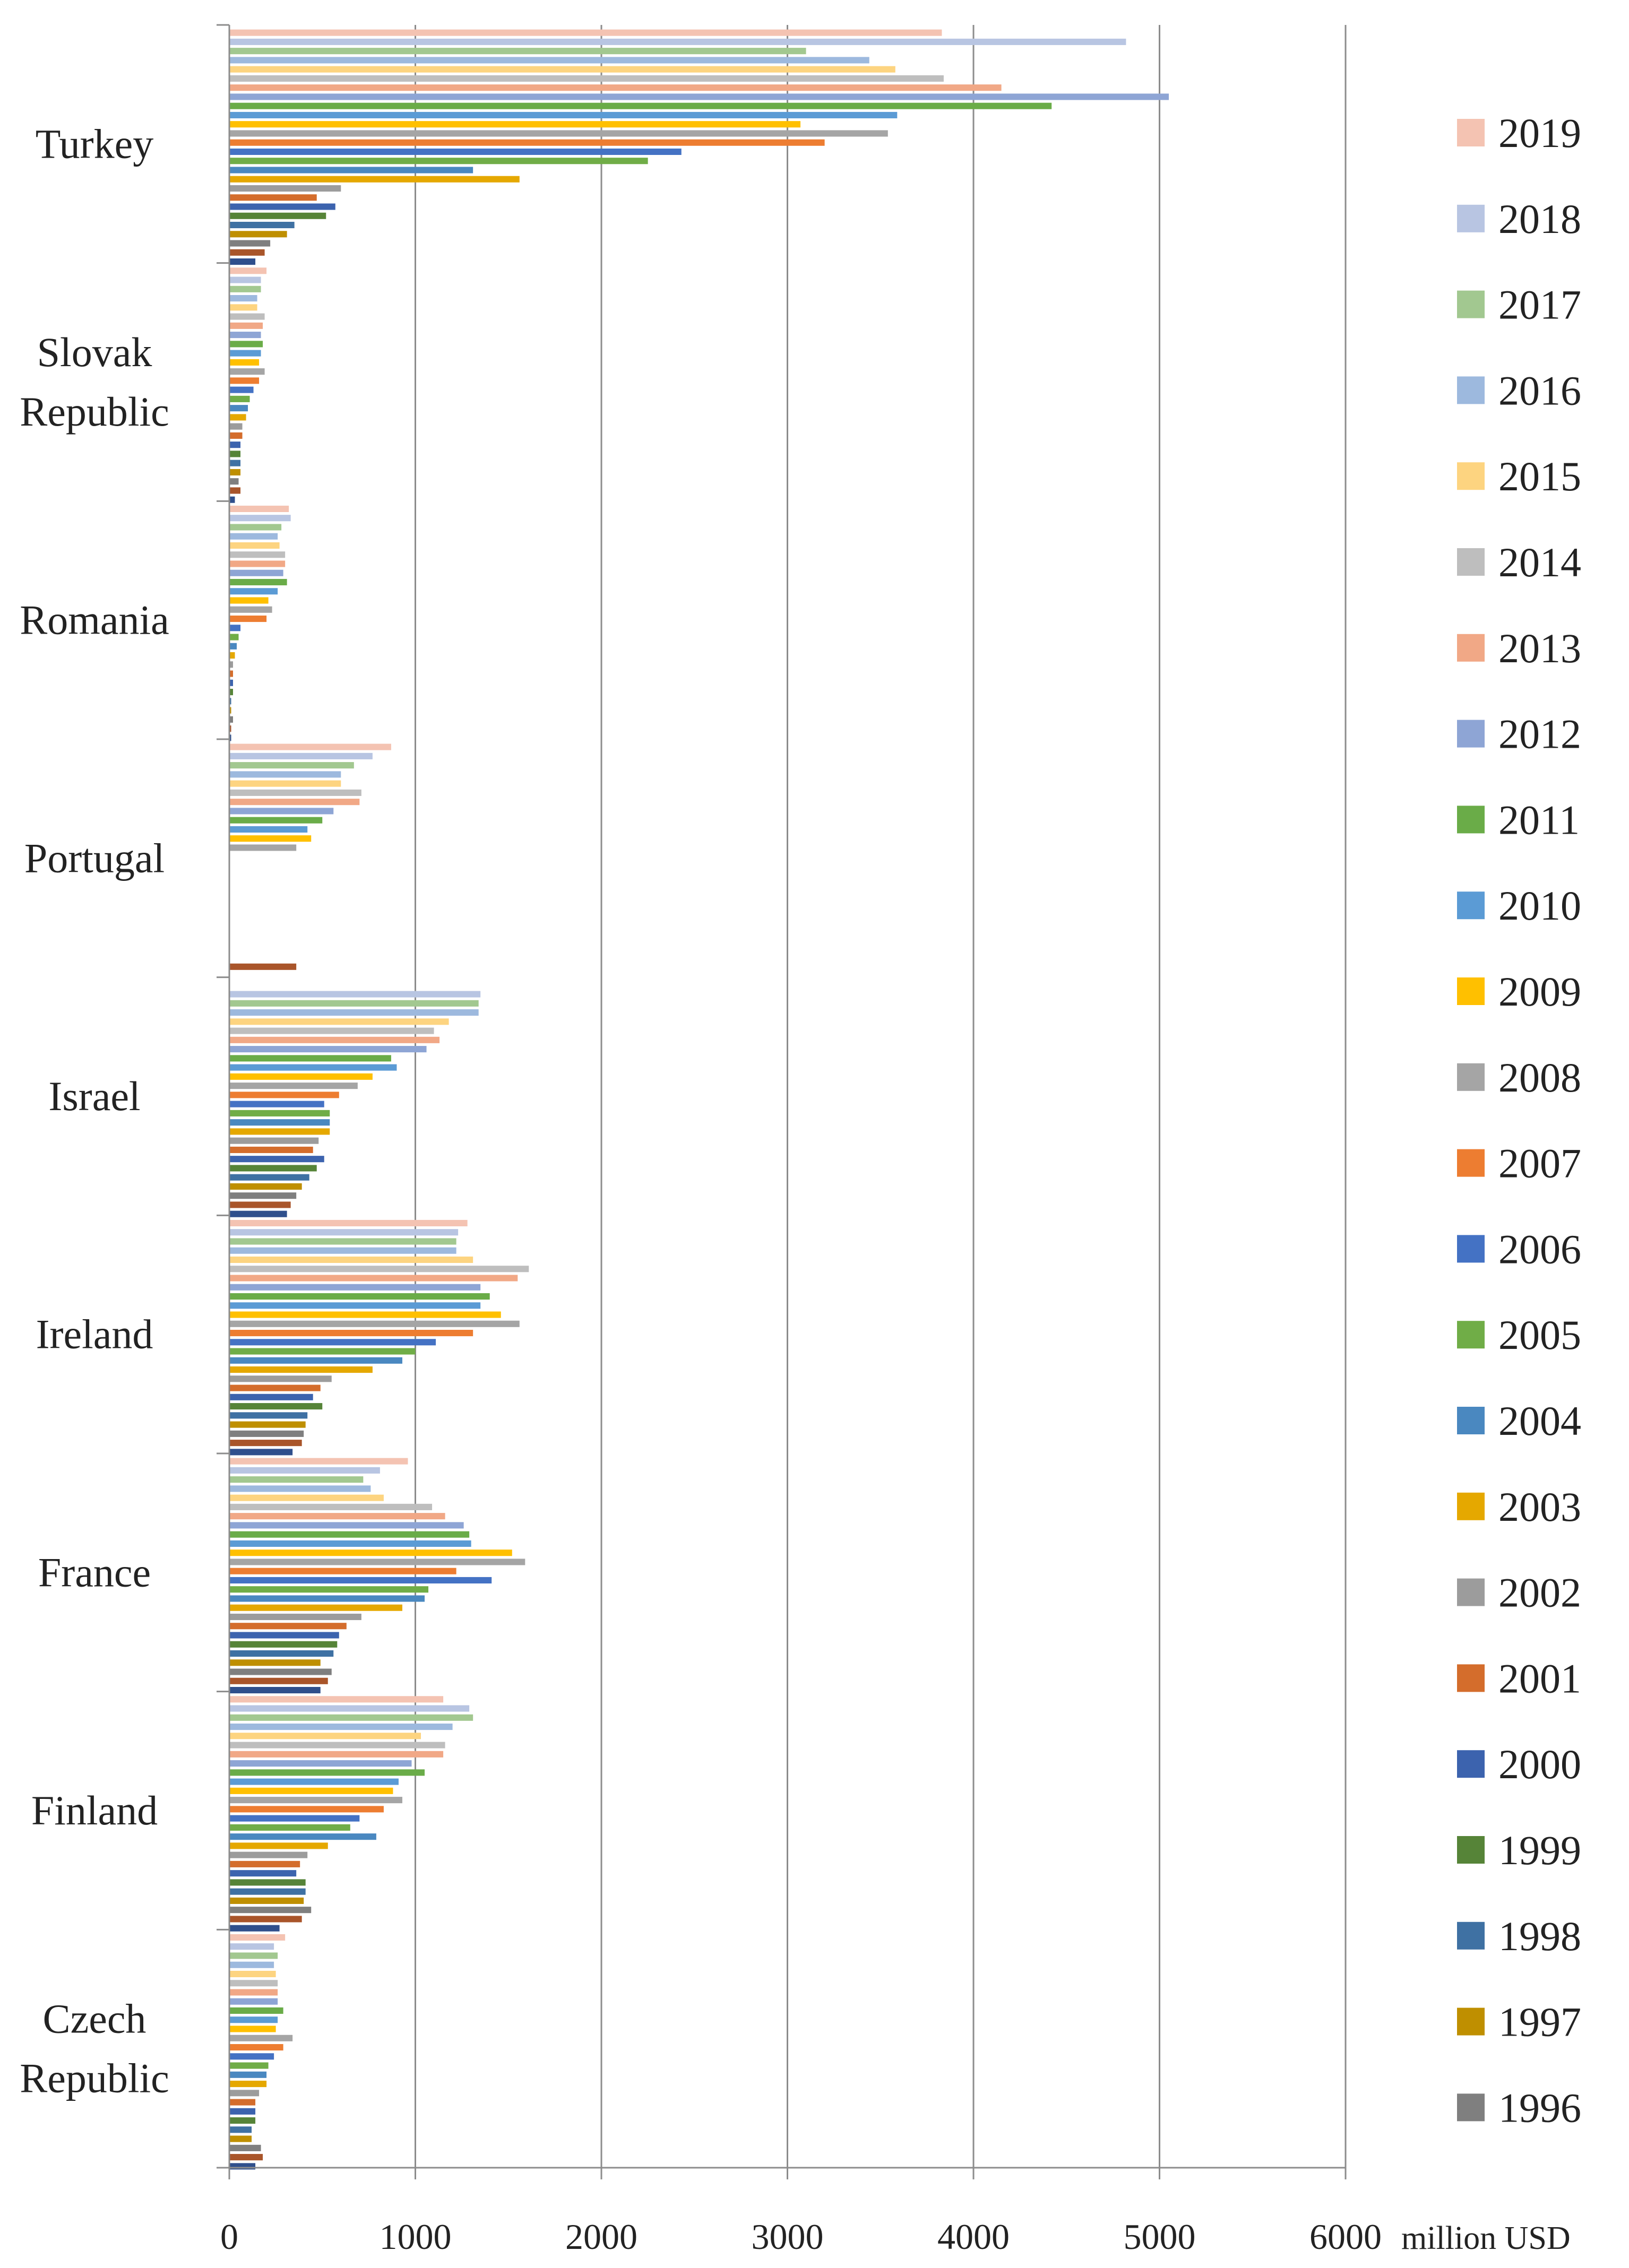  I want to click on legend-label: 2003, so click(1539, 1507).